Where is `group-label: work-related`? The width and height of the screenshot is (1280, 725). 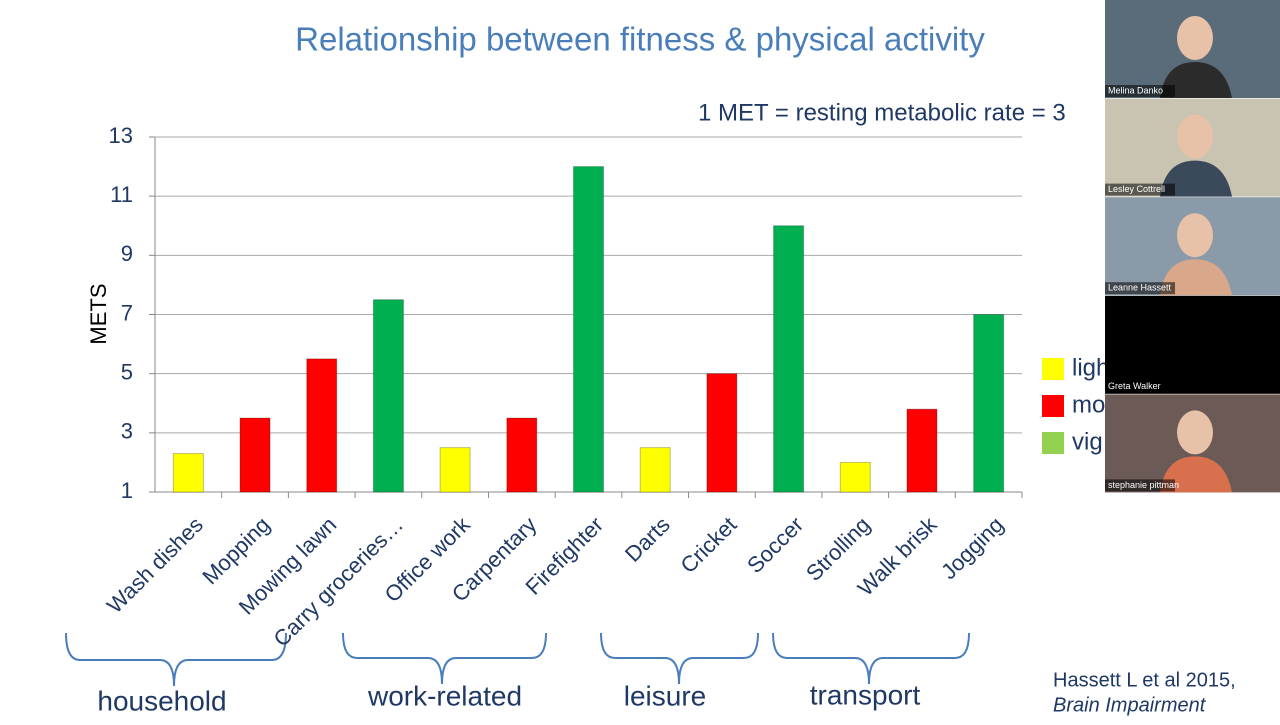 group-label: work-related is located at coordinates (444, 695).